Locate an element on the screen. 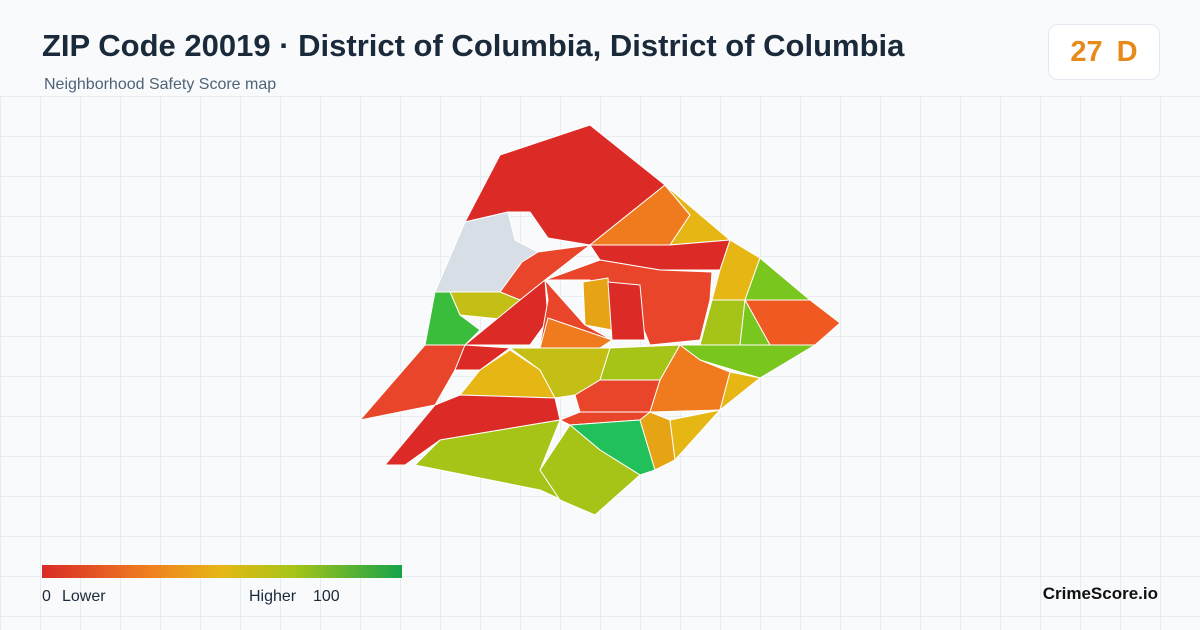  legend-bar is located at coordinates (222, 571).